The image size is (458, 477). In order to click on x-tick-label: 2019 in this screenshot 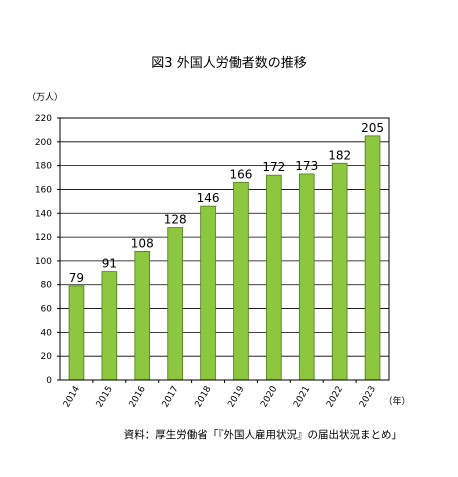, I will do `click(236, 396)`.